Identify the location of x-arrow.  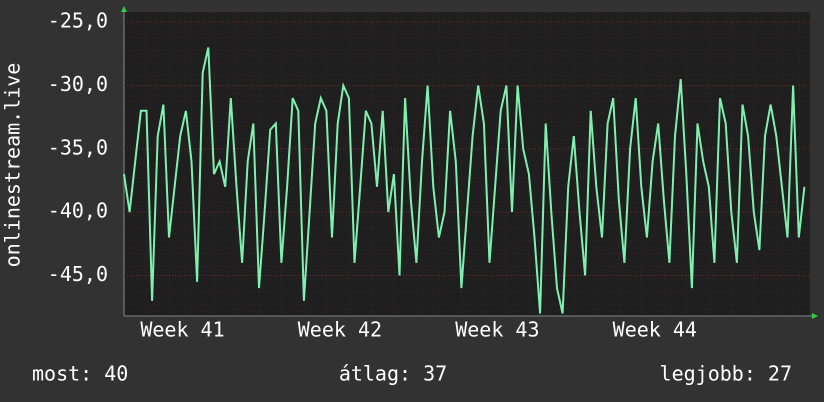
(815, 316).